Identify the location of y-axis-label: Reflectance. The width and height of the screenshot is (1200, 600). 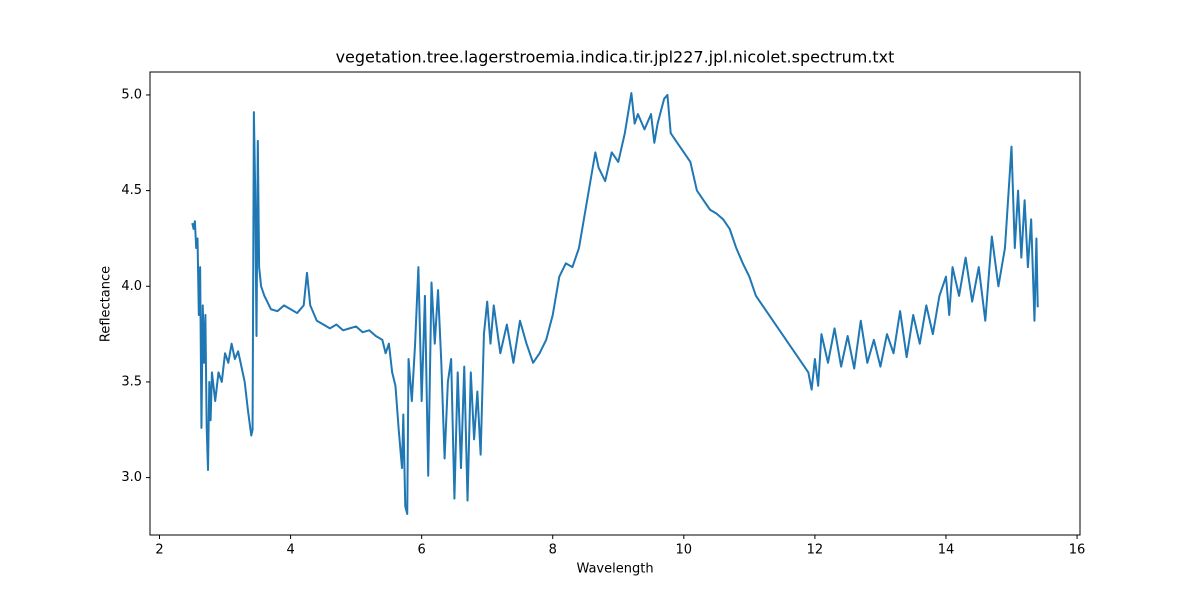
(106, 304).